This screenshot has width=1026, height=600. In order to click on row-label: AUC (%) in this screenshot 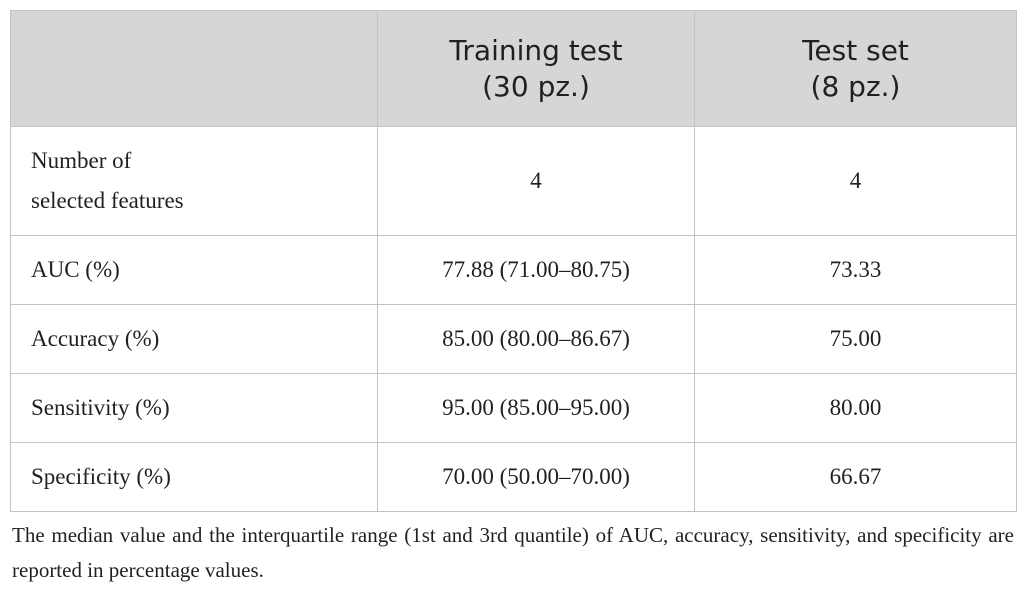, I will do `click(194, 270)`.